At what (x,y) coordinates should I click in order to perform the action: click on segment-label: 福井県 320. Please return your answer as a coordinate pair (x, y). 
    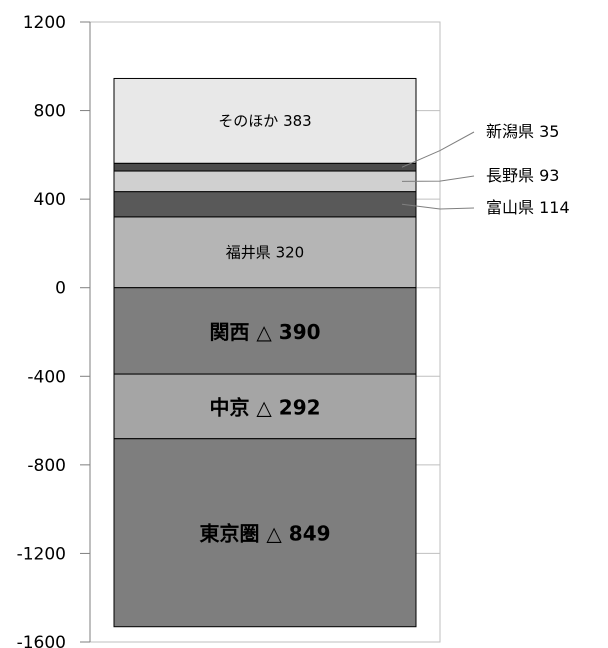
    Looking at the image, I should click on (265, 252).